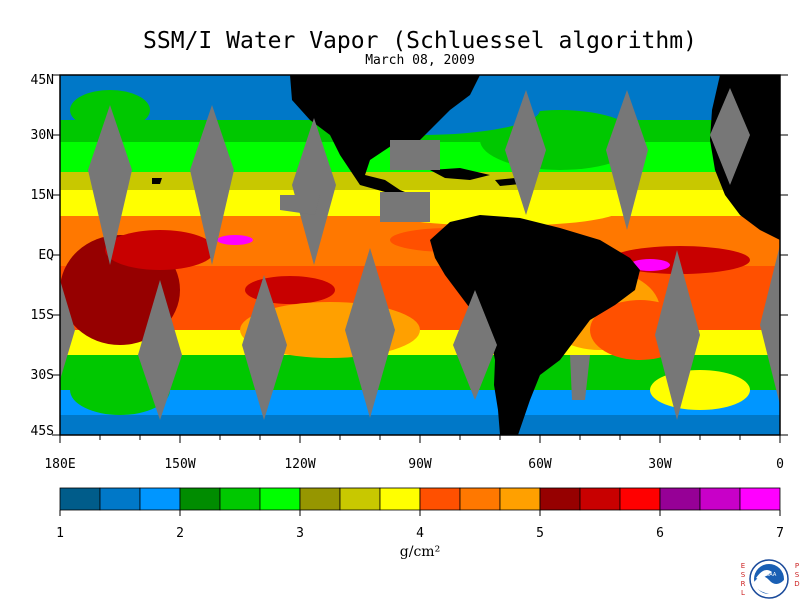 The image size is (800, 600). I want to click on north-america, so click(385, 142).